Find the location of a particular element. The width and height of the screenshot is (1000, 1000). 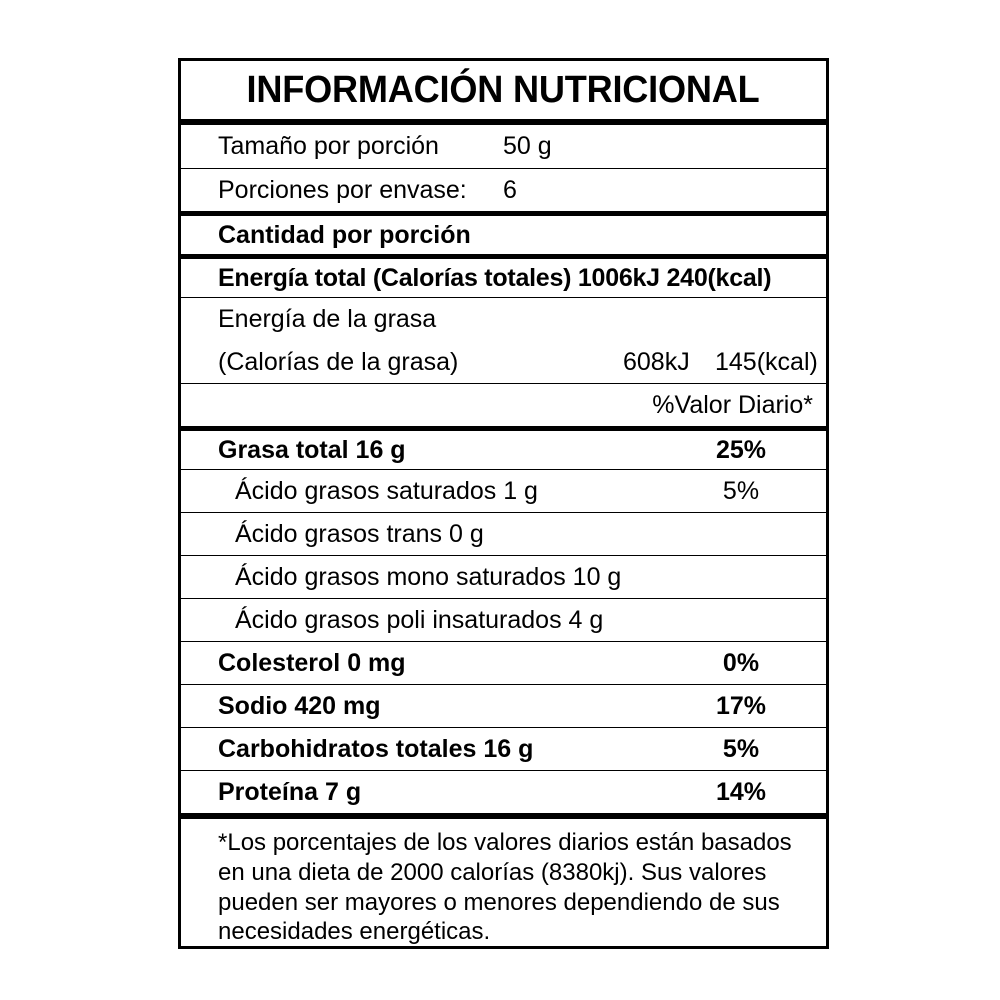

energy-from-fat-line-1: Energía de la grasa is located at coordinates (517, 319).